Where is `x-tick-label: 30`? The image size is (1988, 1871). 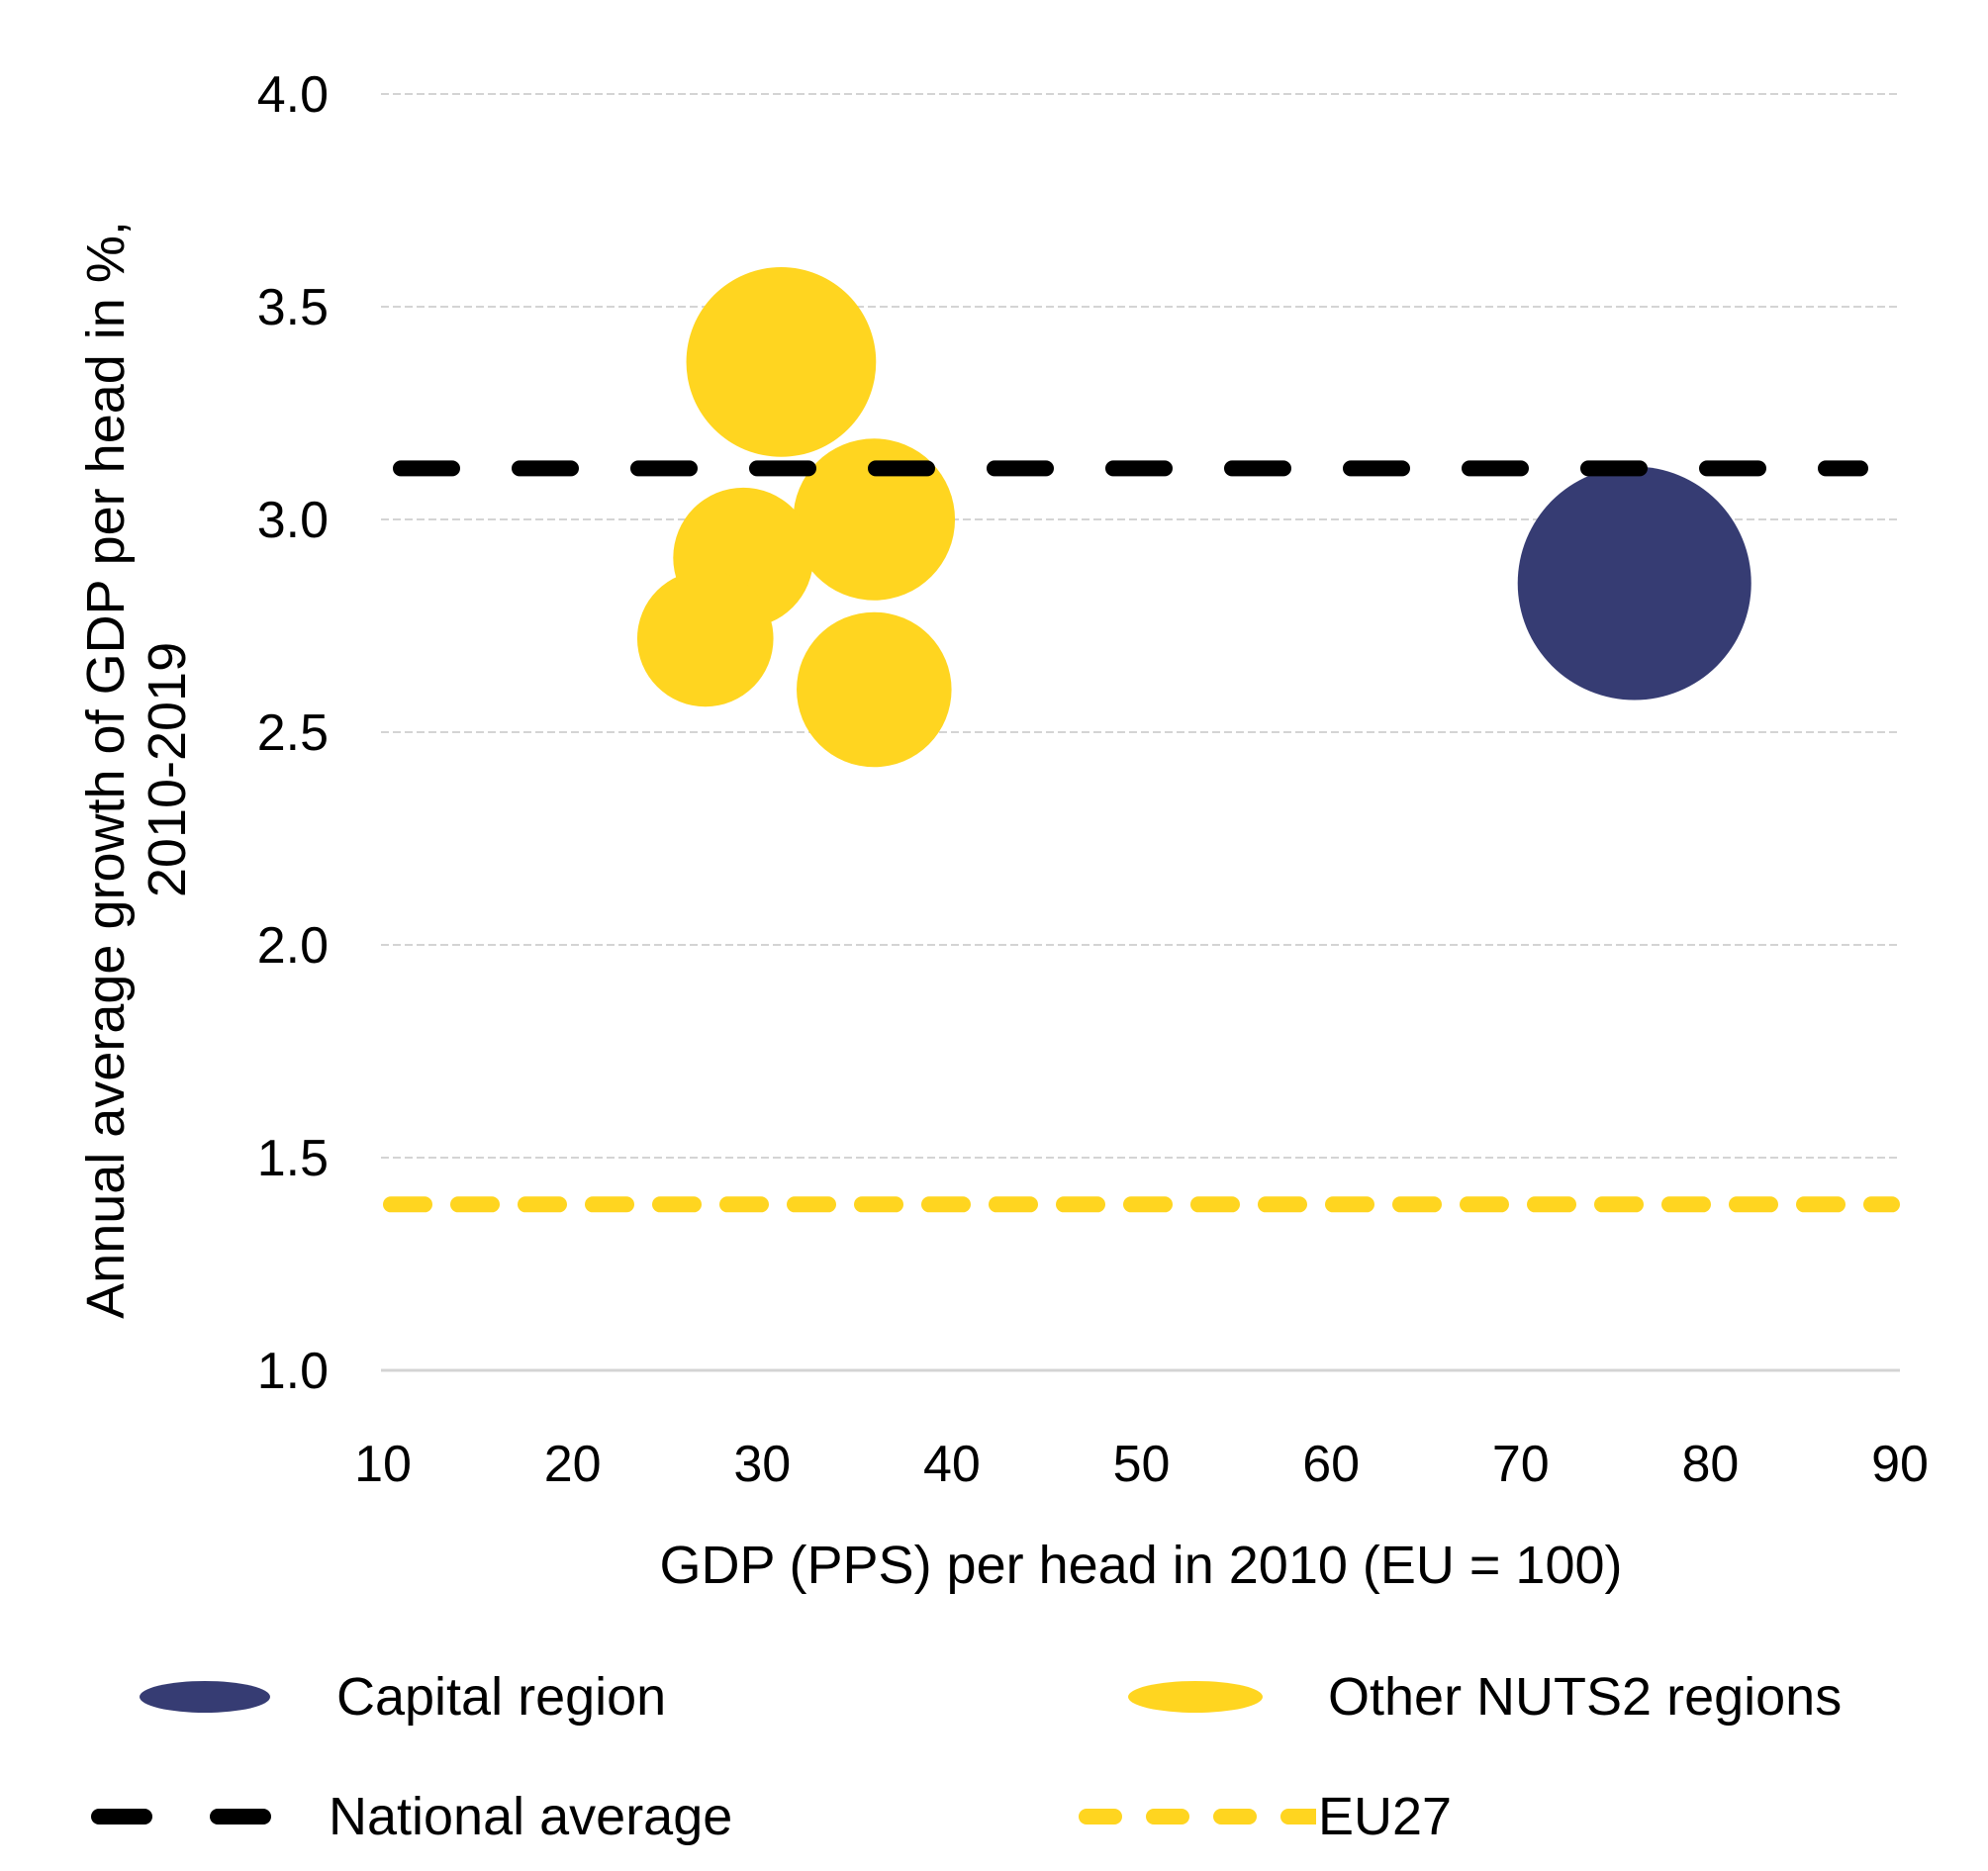
x-tick-label: 30 is located at coordinates (762, 1465).